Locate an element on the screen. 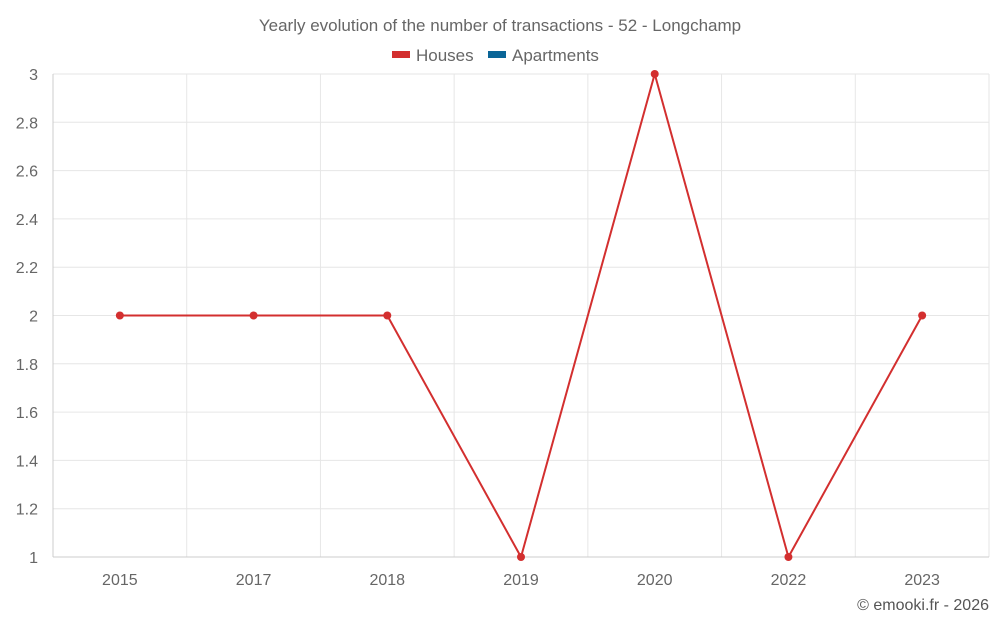 The image size is (1000, 625). y-tick-label: 1.8 is located at coordinates (27, 365).